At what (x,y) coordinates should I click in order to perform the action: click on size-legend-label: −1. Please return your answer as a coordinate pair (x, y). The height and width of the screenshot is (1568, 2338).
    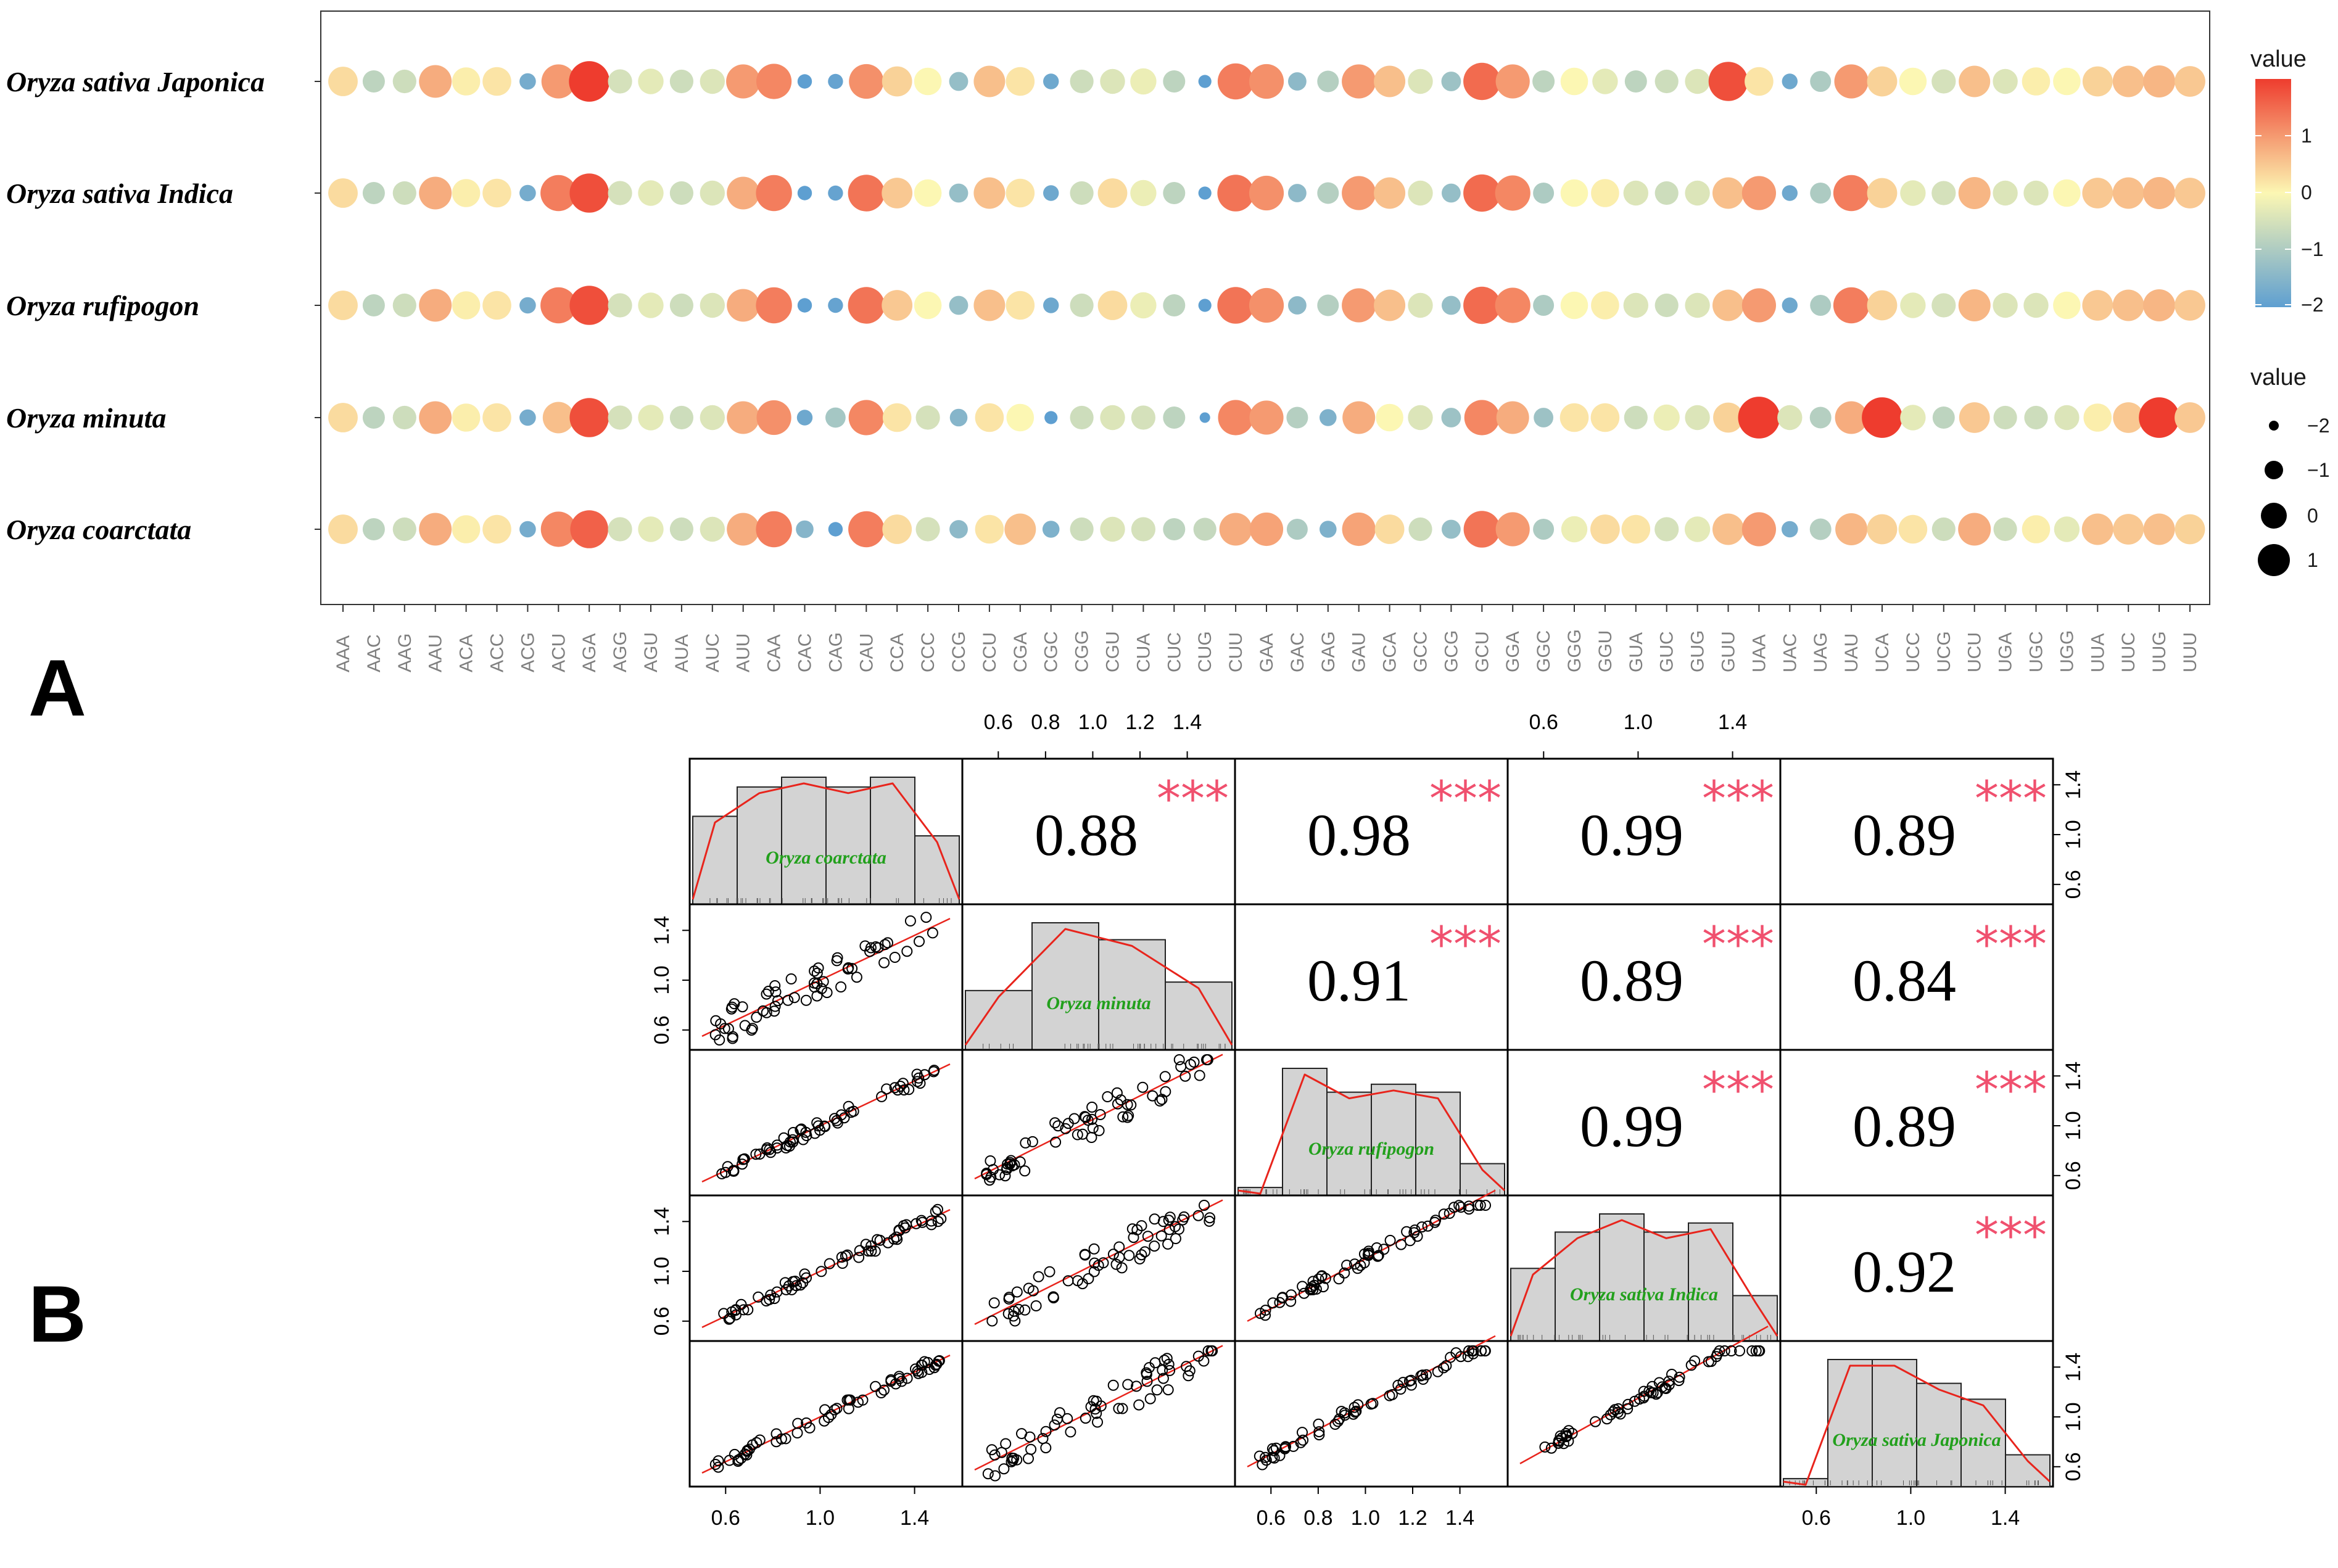
    Looking at the image, I should click on (2318, 470).